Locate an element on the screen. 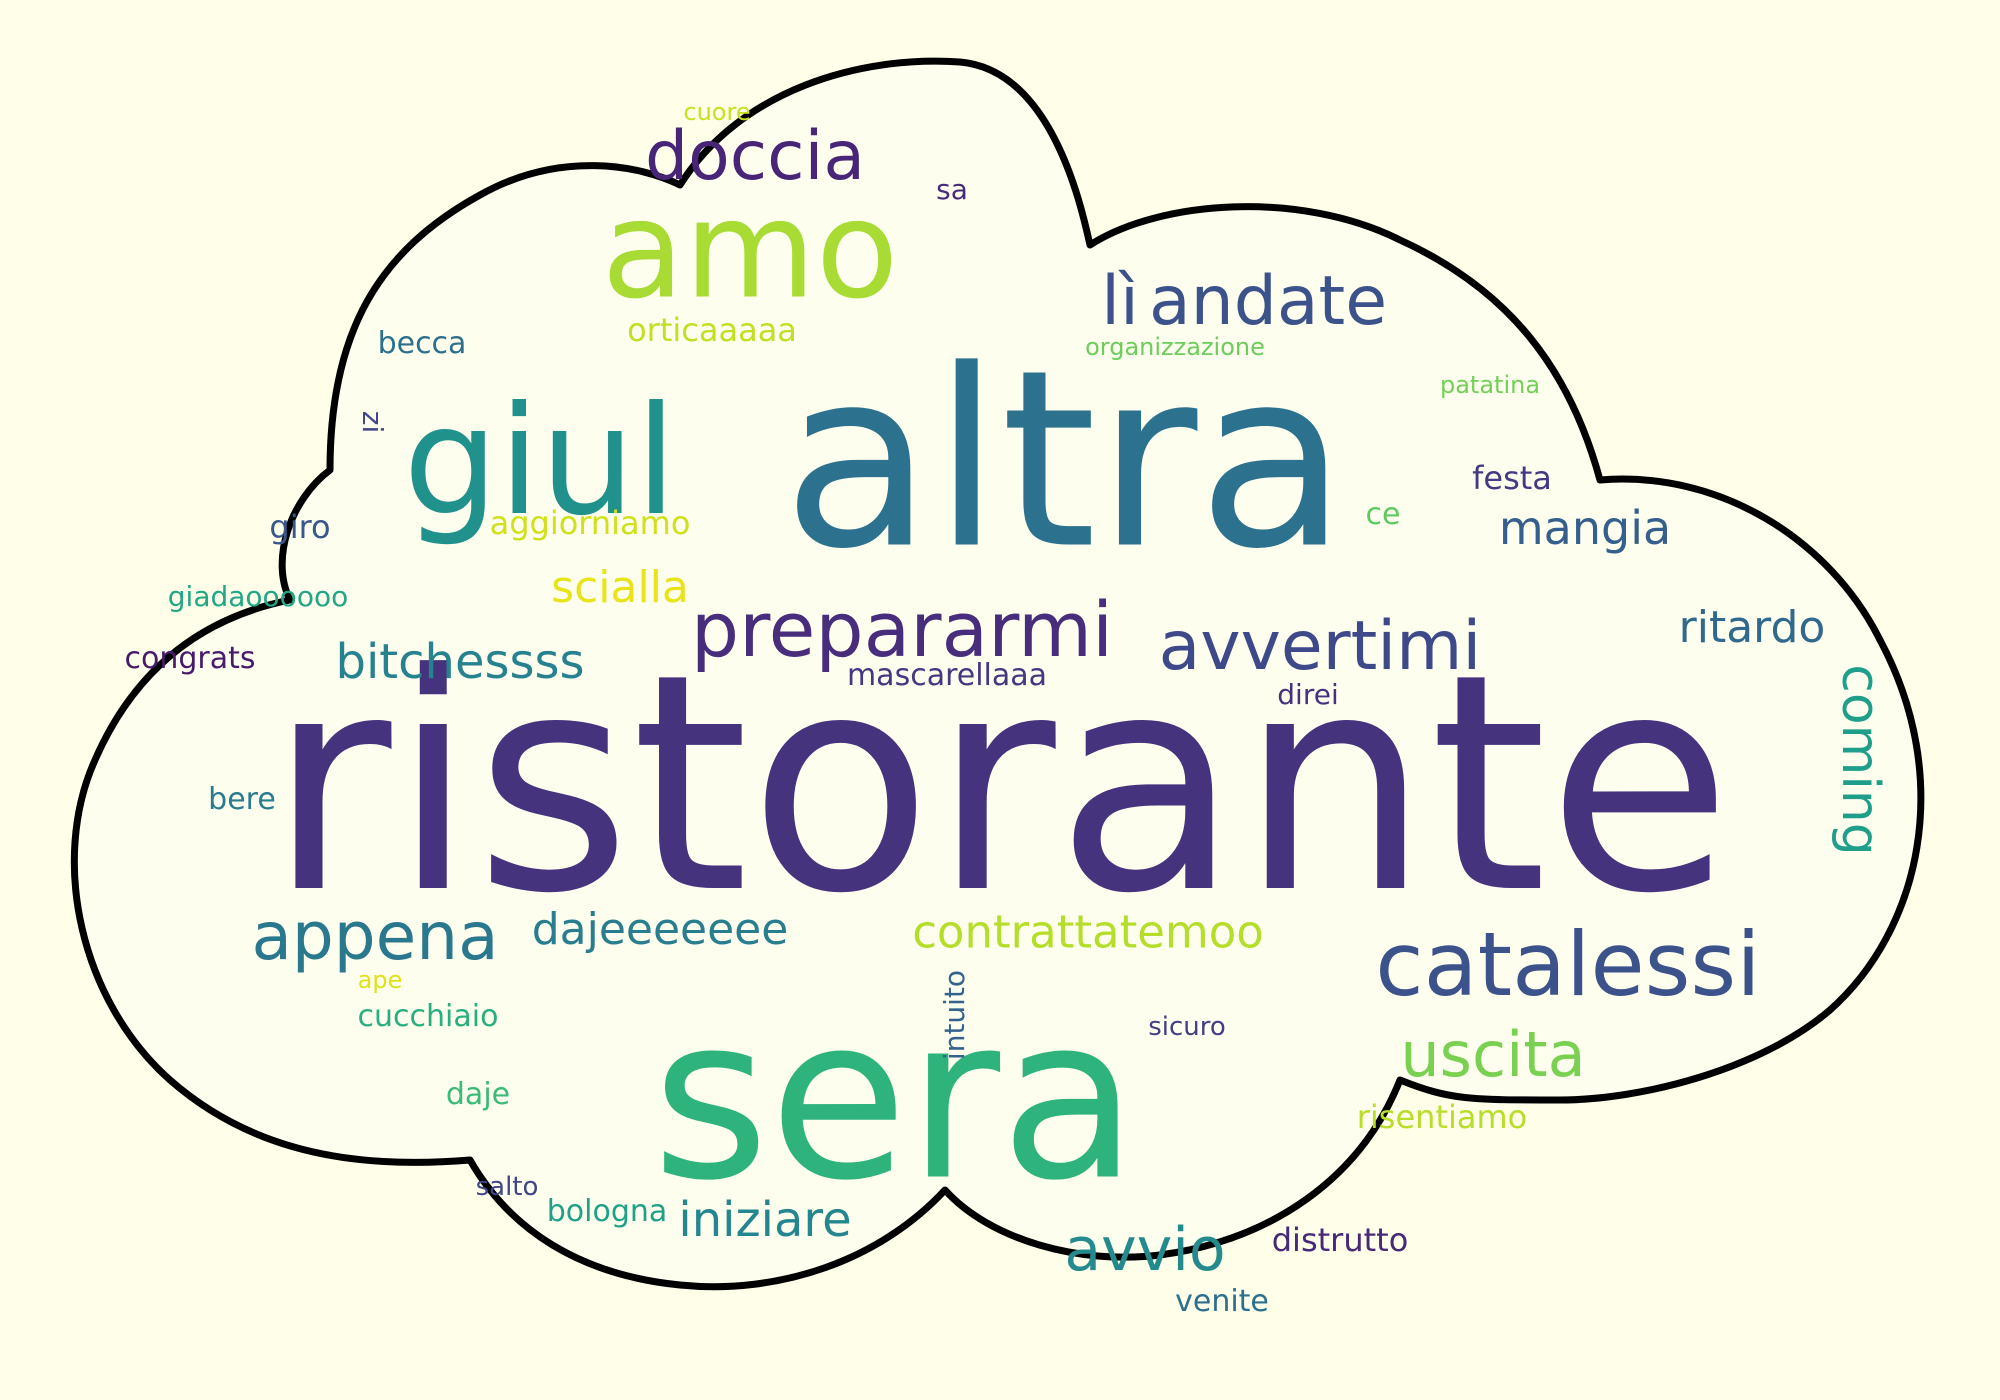 This screenshot has height=1400, width=2000. word-bitchessss: bitchessss is located at coordinates (460, 662).